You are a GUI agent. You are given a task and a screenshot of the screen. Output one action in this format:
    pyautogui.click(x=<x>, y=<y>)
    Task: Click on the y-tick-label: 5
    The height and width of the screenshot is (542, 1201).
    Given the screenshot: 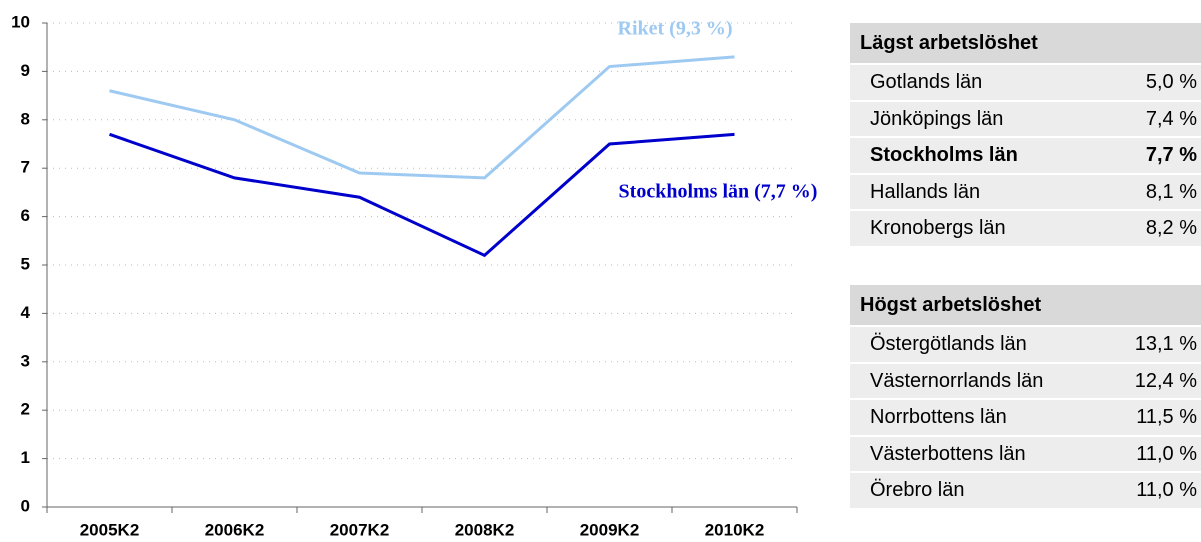 What is the action you would take?
    pyautogui.click(x=25, y=263)
    